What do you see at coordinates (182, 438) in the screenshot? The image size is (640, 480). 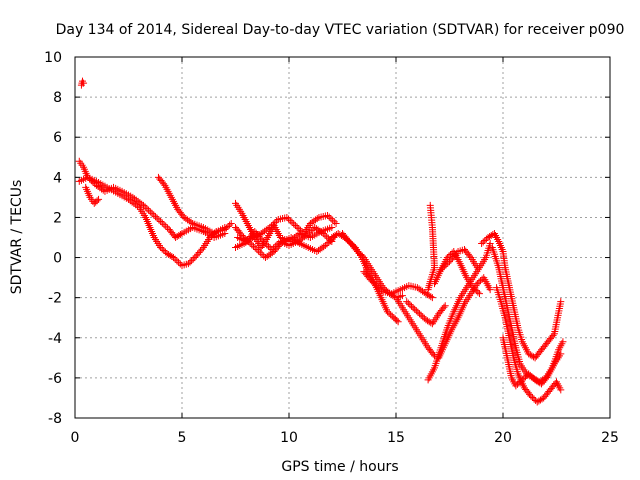 I see `x-tick-label: 5` at bounding box center [182, 438].